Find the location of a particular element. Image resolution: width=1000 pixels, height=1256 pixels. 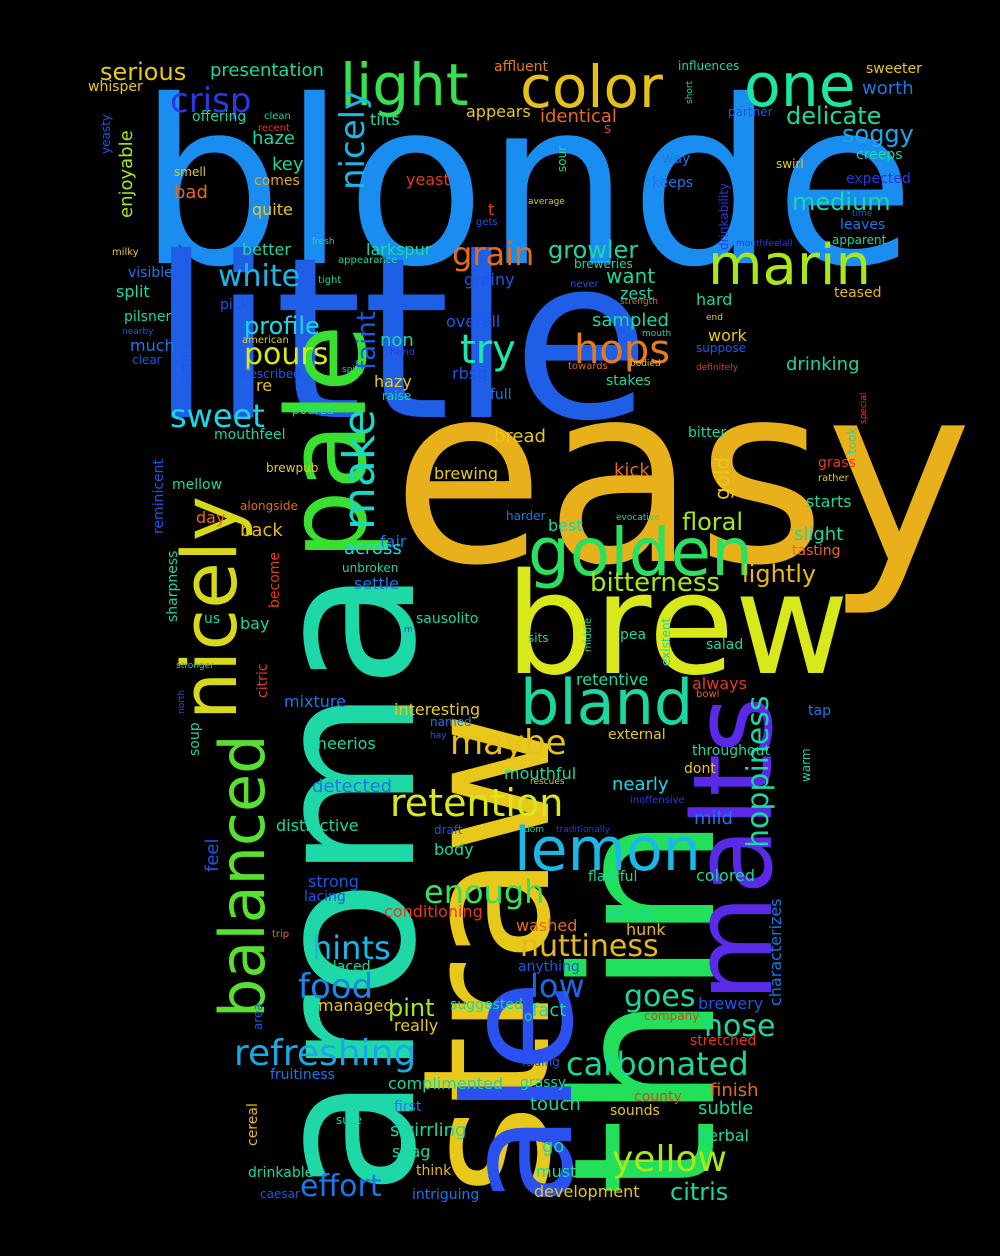

word-reminicent: reminicent is located at coordinates (159, 496).